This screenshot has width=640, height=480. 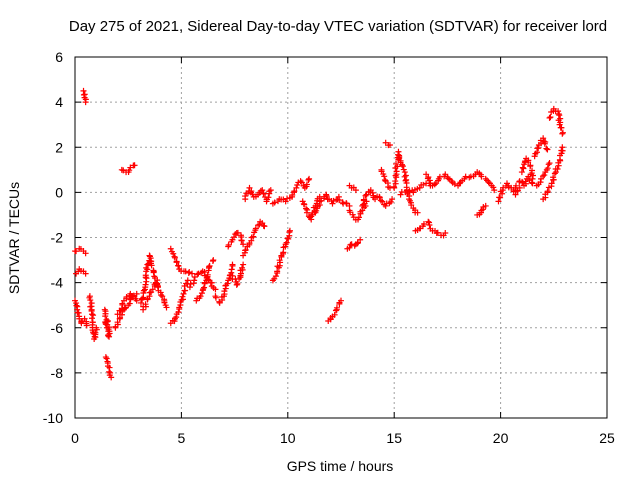 What do you see at coordinates (57, 328) in the screenshot?
I see `y-tick-label: -6` at bounding box center [57, 328].